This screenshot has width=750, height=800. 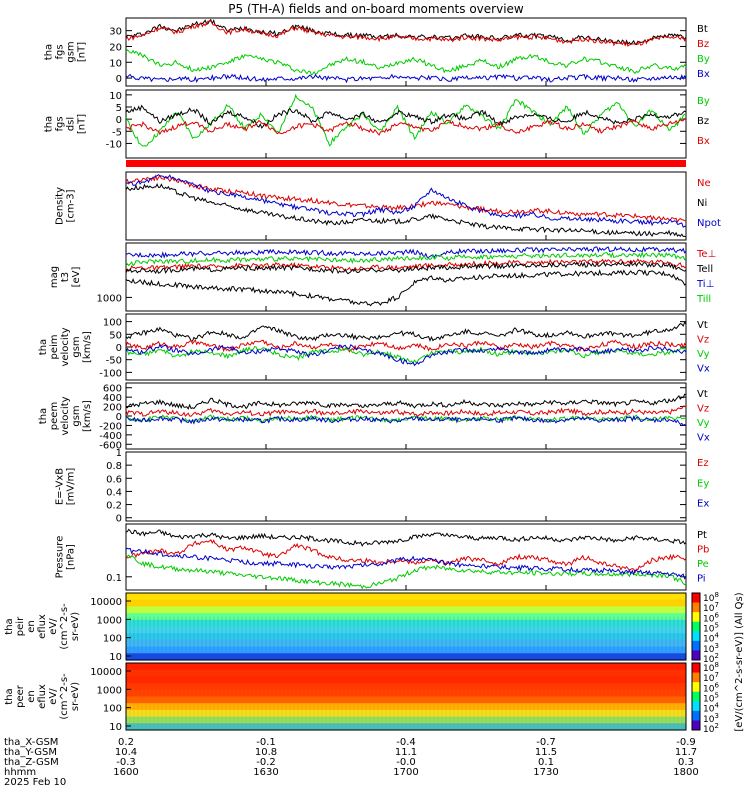 What do you see at coordinates (115, 335) in the screenshot?
I see `y-tick-label: 50` at bounding box center [115, 335].